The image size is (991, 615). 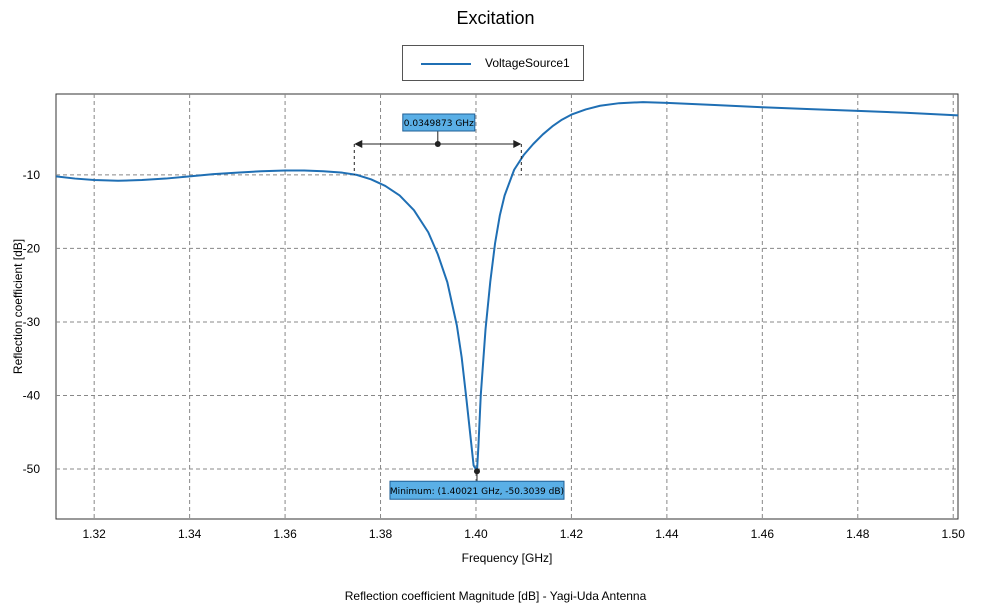 I want to click on bandwidth-arrow-right-head, so click(x=517, y=144).